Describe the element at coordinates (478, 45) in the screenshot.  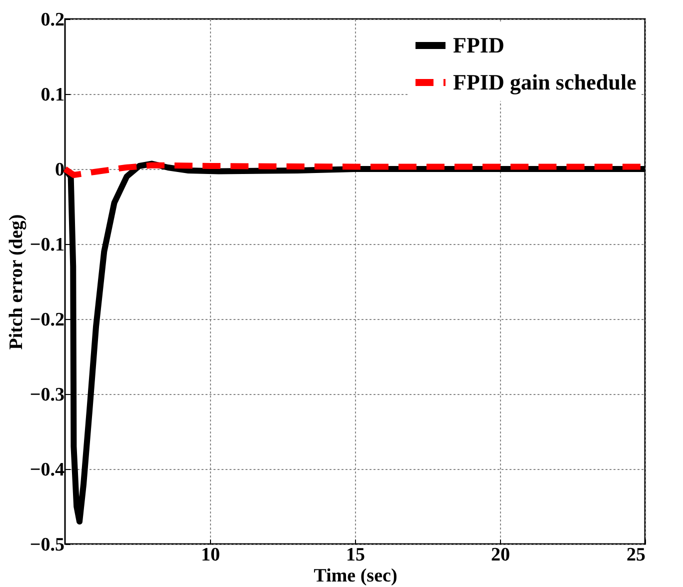
I see `legend-label: FPID` at that location.